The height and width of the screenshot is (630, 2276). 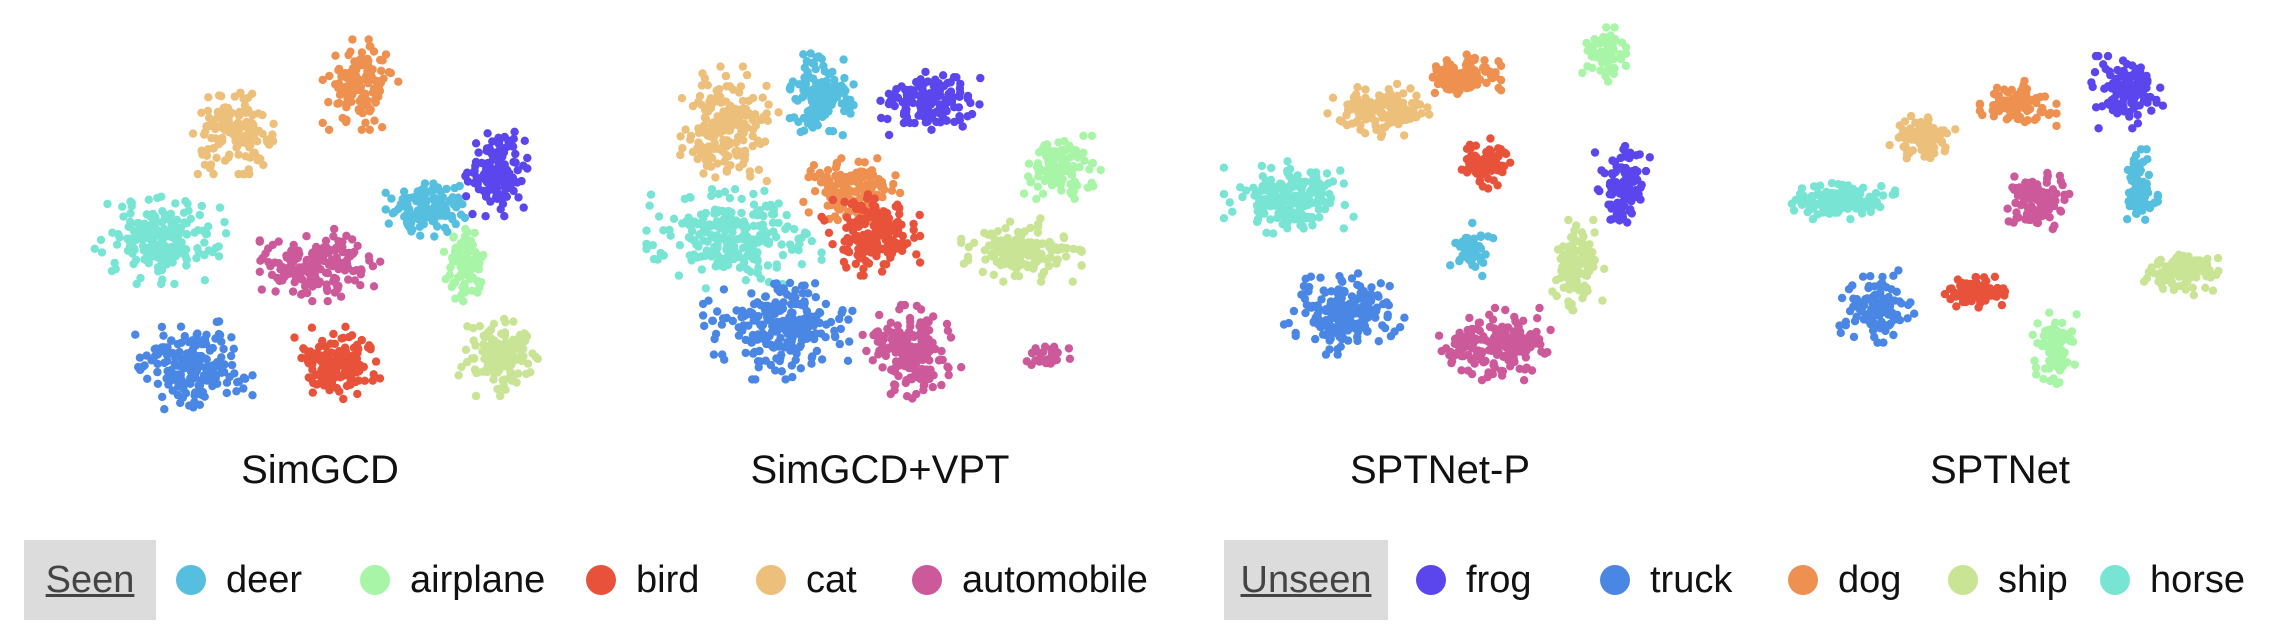 What do you see at coordinates (320, 265) in the screenshot?
I see `cluster-automobile` at bounding box center [320, 265].